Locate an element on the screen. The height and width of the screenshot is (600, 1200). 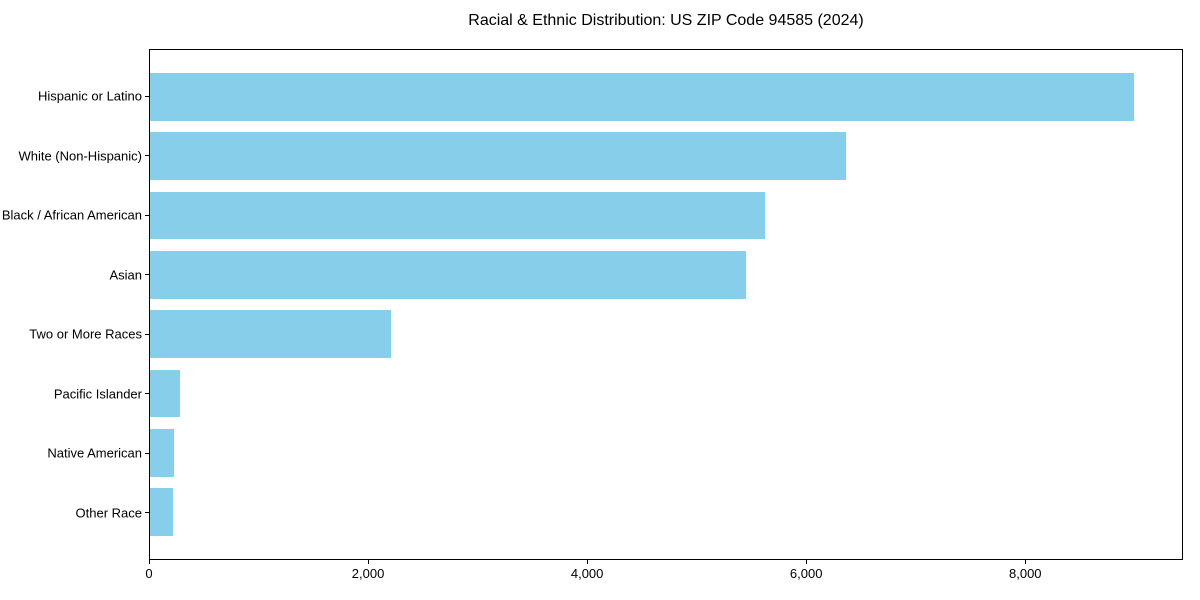
bar-native-american is located at coordinates (162, 453).